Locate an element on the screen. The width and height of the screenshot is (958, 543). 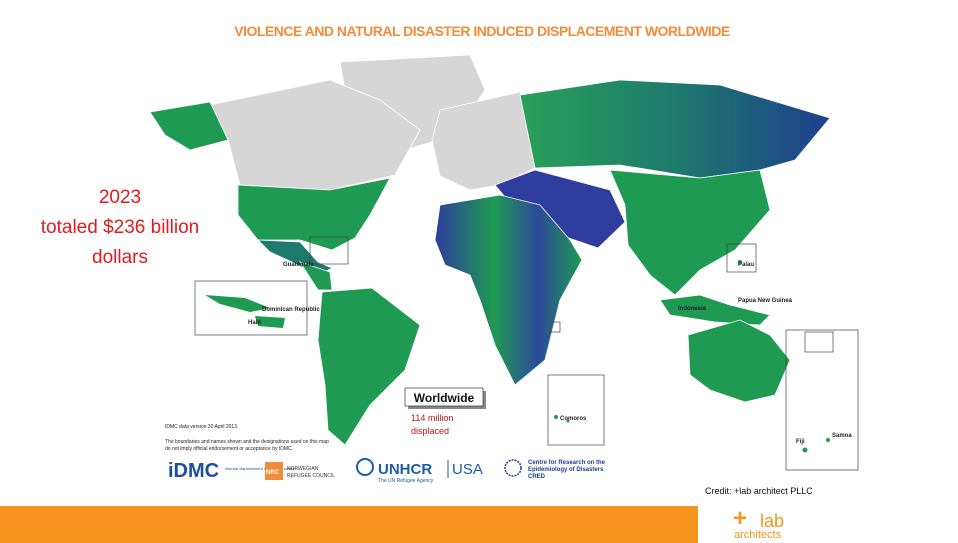
brand-name: lab is located at coordinates (772, 521).